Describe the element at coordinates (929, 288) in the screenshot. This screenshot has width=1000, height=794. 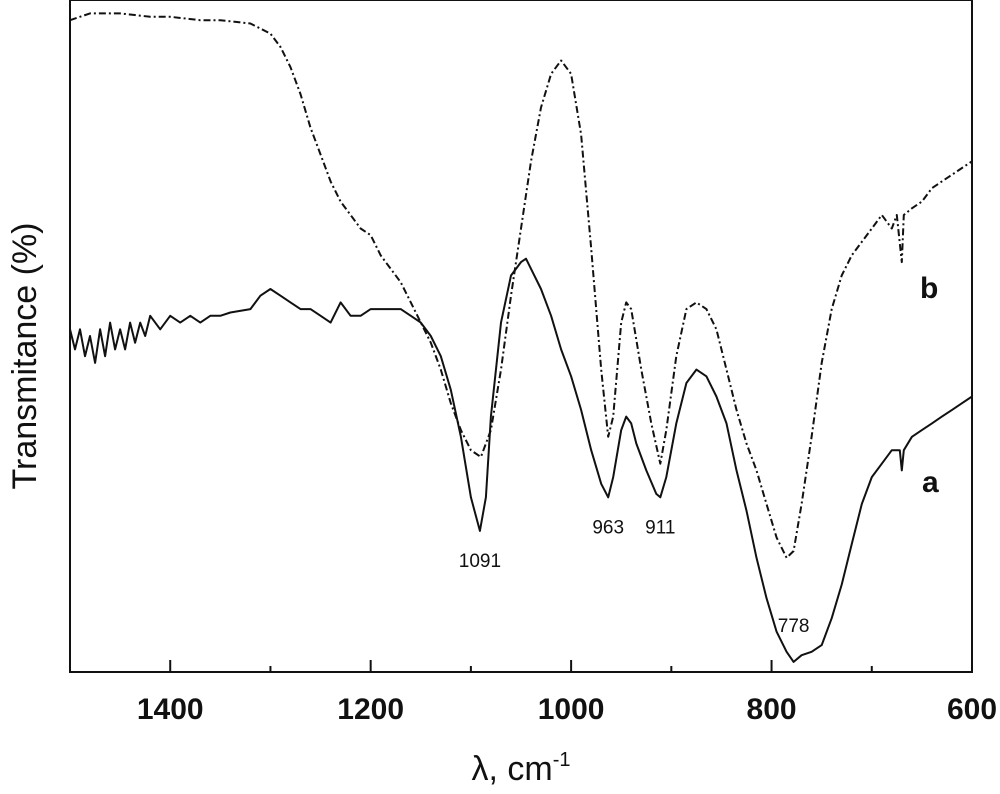
I see `series-label-b: b` at that location.